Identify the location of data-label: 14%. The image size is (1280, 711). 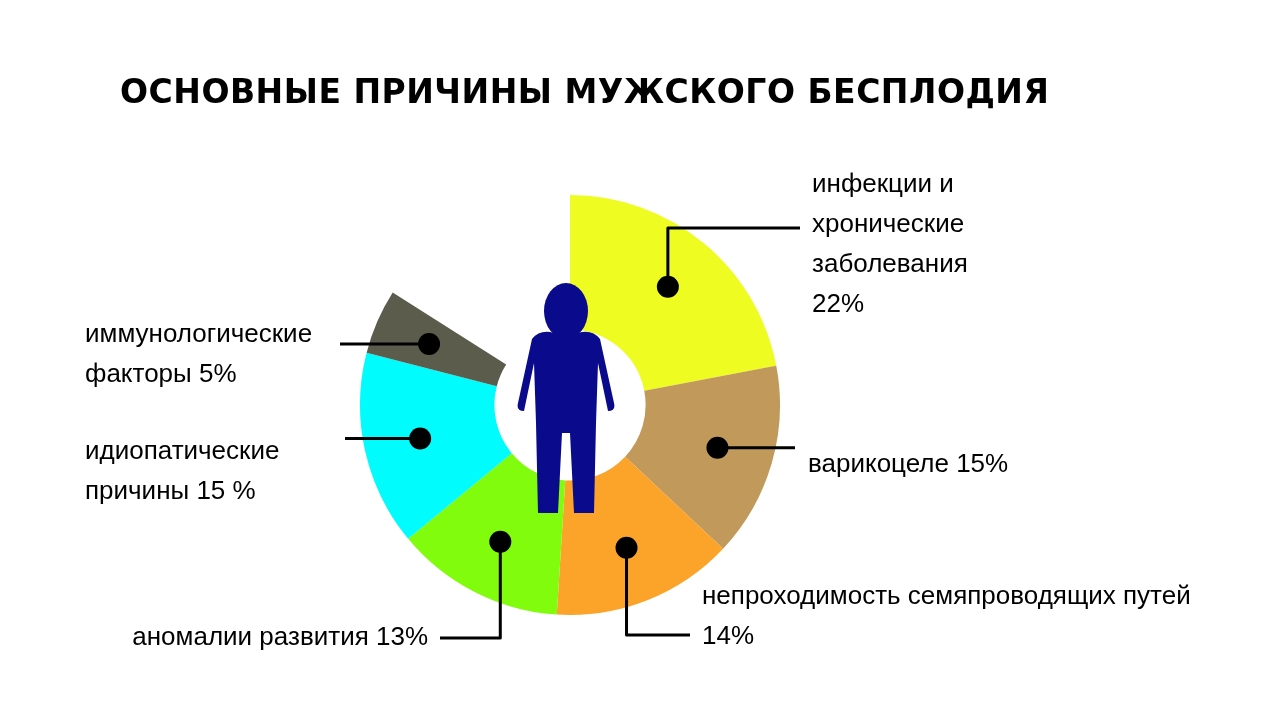
(728, 635).